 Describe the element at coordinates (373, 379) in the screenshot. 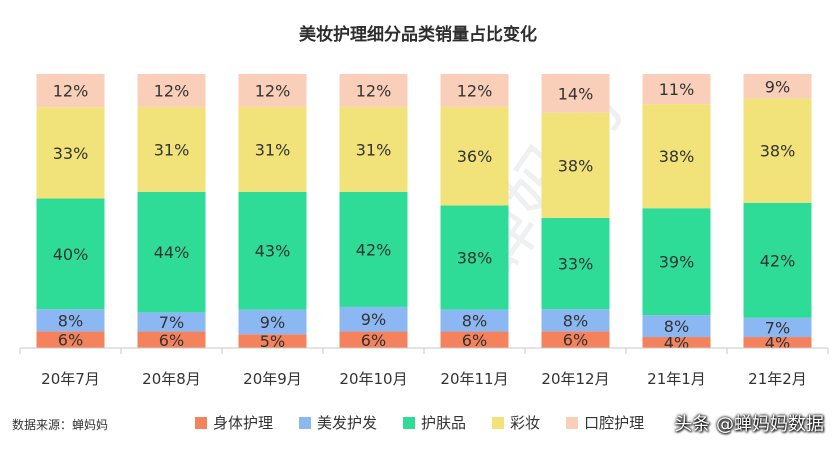

I see `x-tick-label: 20年10月` at that location.